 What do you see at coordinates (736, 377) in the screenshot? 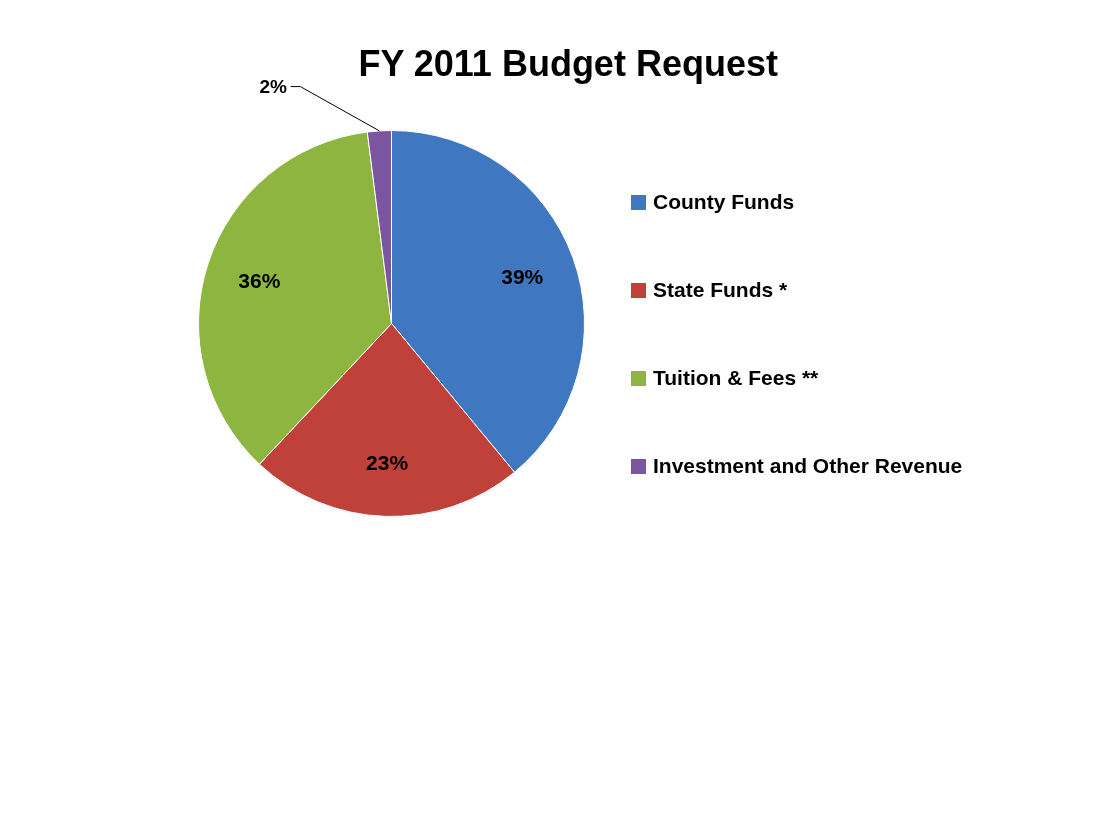
I see `legend-label: Tuition & Fees **` at bounding box center [736, 377].